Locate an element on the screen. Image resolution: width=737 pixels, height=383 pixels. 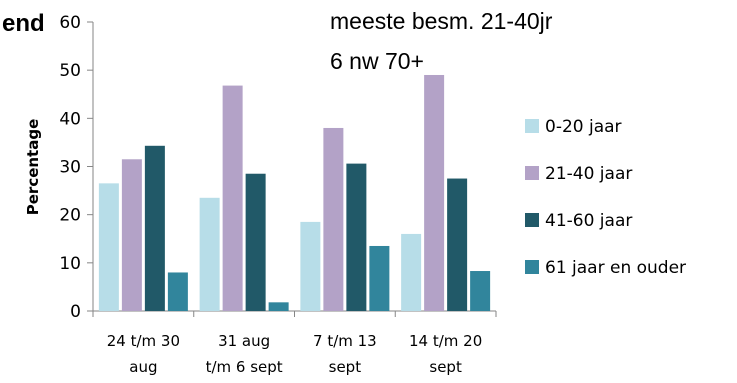
x-category-label: 7 t/m 13 is located at coordinates (345, 341).